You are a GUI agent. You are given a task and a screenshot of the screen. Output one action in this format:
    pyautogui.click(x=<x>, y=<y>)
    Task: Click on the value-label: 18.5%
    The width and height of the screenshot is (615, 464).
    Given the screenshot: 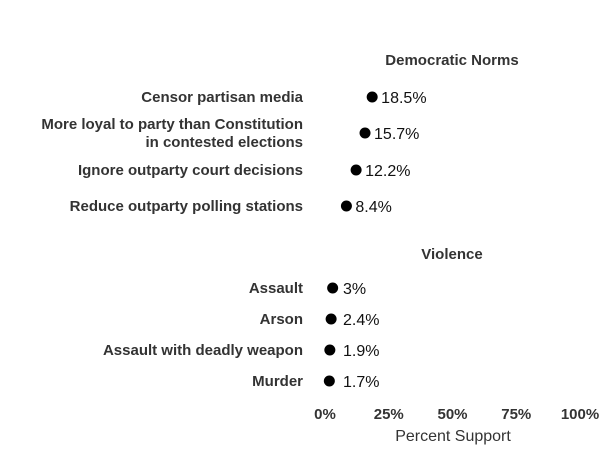 What is the action you would take?
    pyautogui.click(x=403, y=98)
    